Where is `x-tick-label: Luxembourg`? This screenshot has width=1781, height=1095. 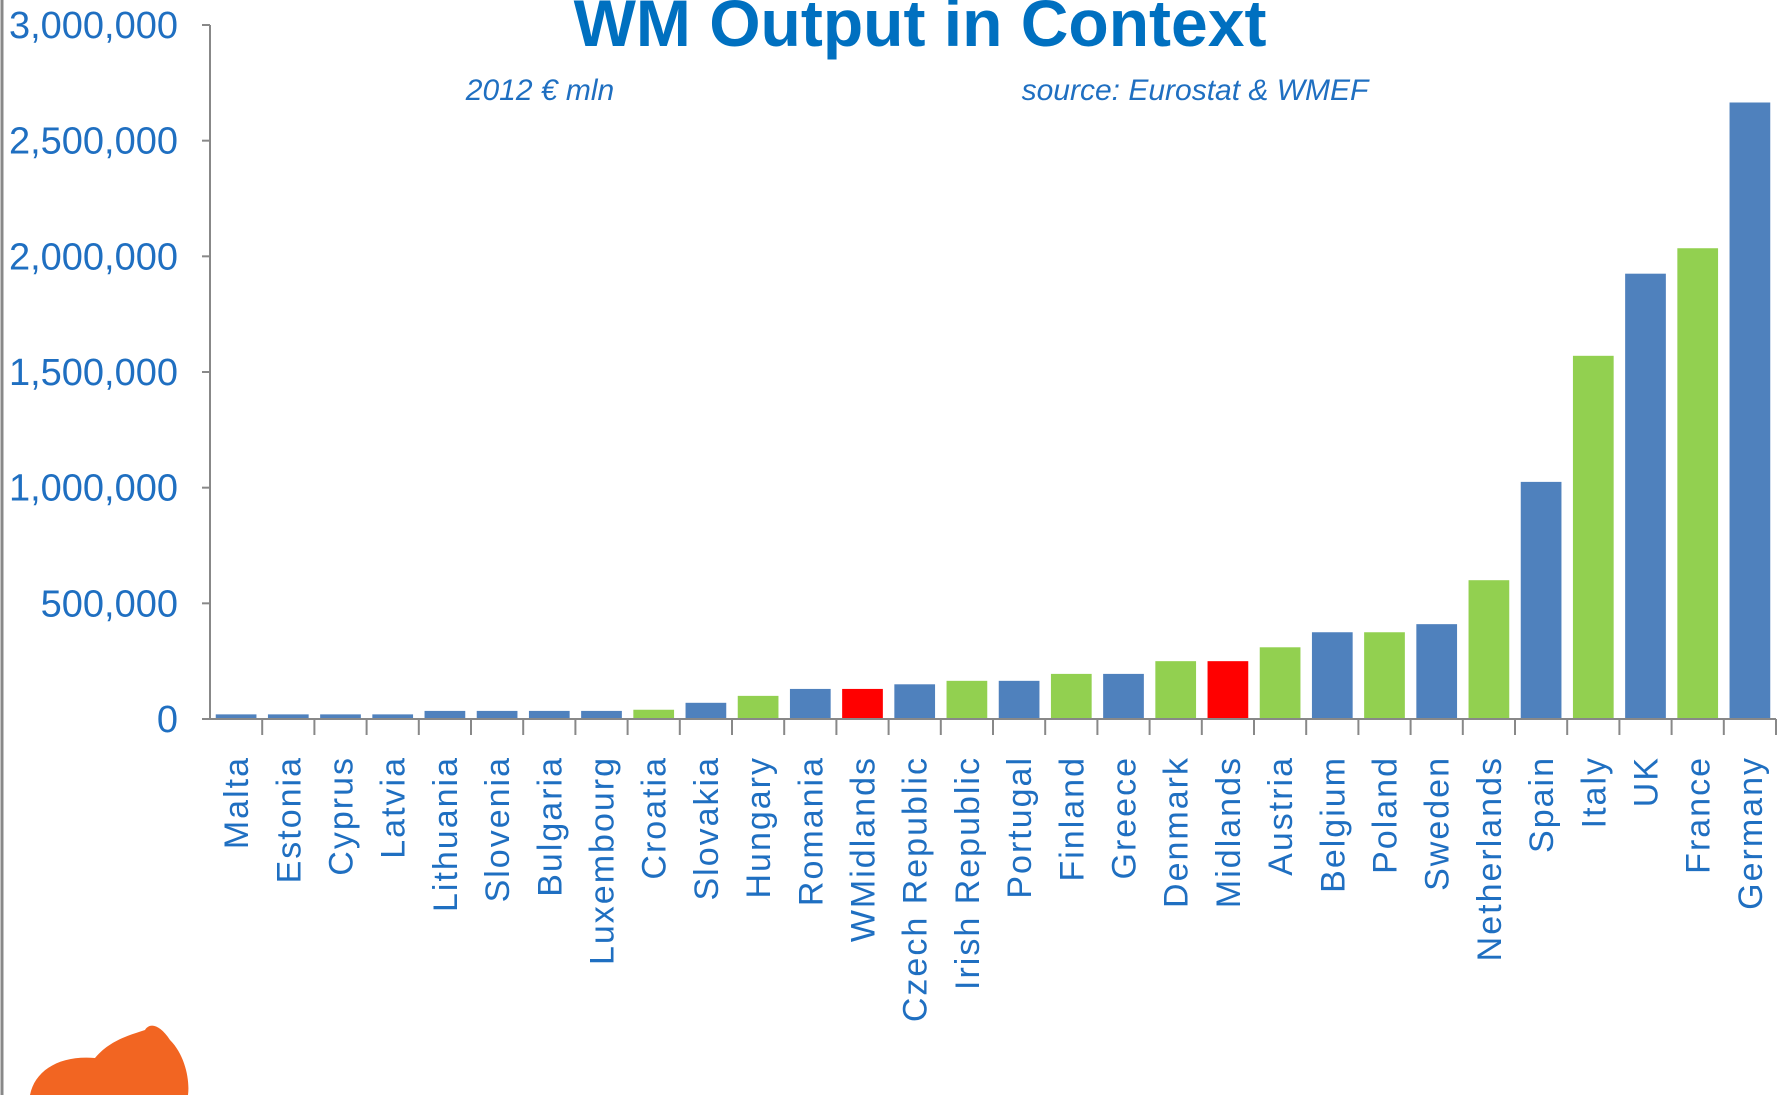 x-tick-label: Luxembourg is located at coordinates (603, 860).